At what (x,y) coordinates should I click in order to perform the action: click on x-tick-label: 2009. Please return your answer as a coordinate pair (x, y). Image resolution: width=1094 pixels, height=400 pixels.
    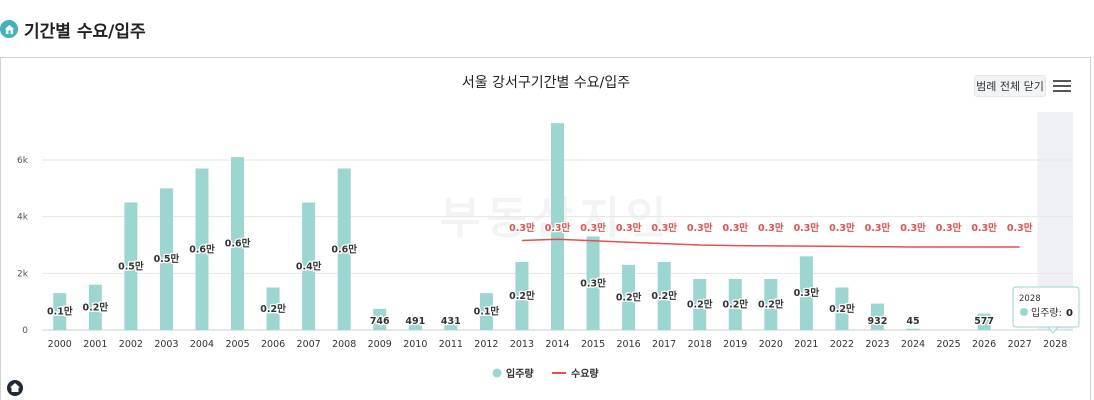
    Looking at the image, I should click on (380, 344).